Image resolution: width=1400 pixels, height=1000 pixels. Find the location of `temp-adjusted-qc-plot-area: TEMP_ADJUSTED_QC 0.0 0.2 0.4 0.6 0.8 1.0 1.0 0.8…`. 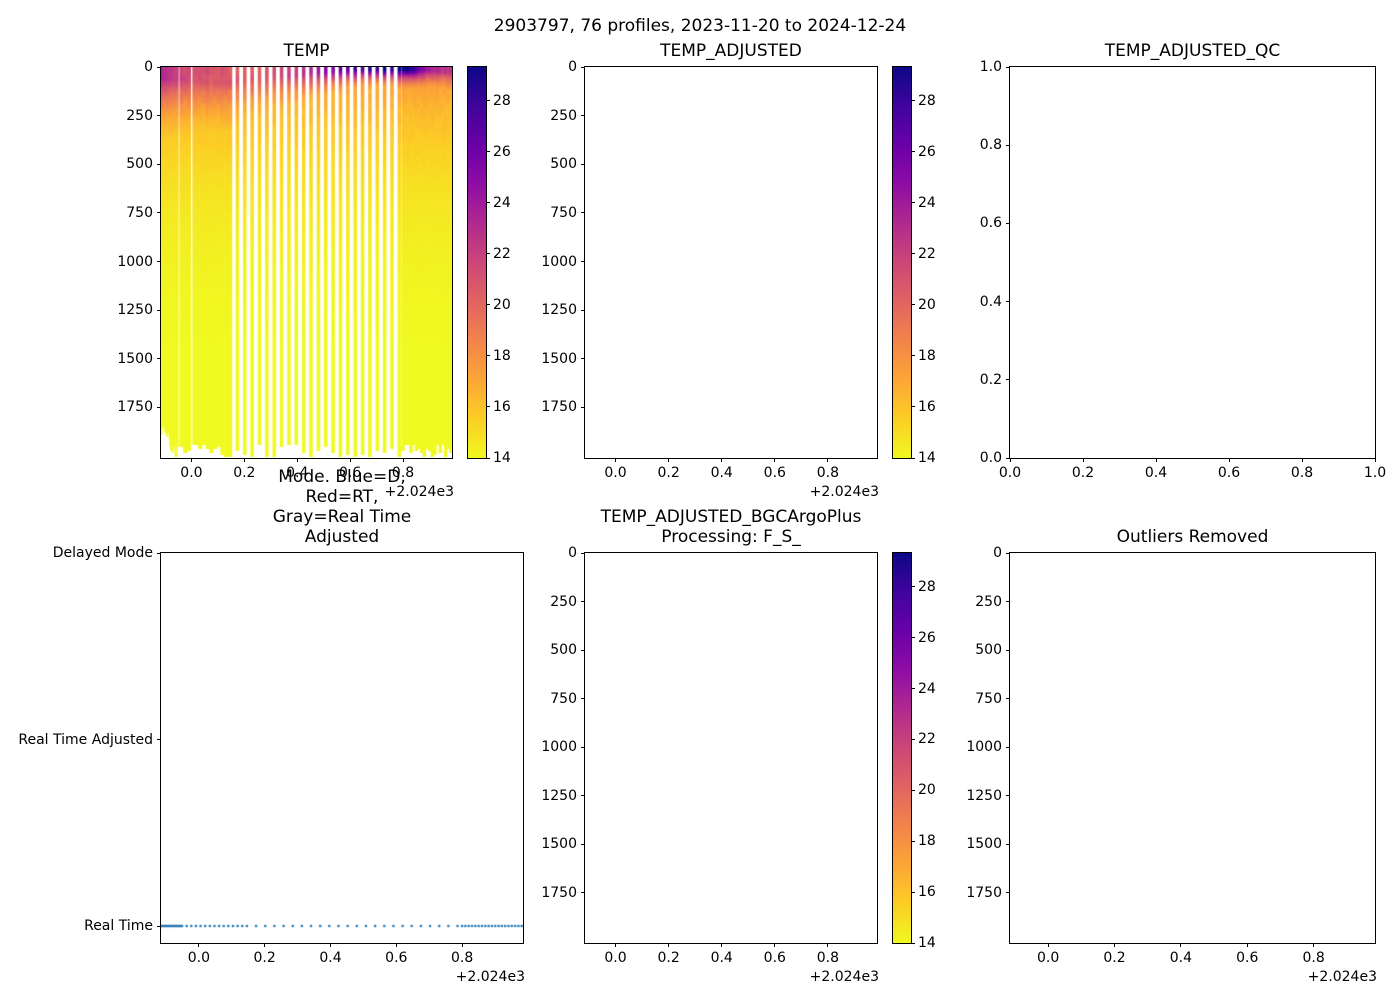

temp-adjusted-qc-plot-area: TEMP_ADJUSTED_QC 0.0 0.2 0.4 0.6 0.8 1.0 1.0 0.8… is located at coordinates (1183, 261).